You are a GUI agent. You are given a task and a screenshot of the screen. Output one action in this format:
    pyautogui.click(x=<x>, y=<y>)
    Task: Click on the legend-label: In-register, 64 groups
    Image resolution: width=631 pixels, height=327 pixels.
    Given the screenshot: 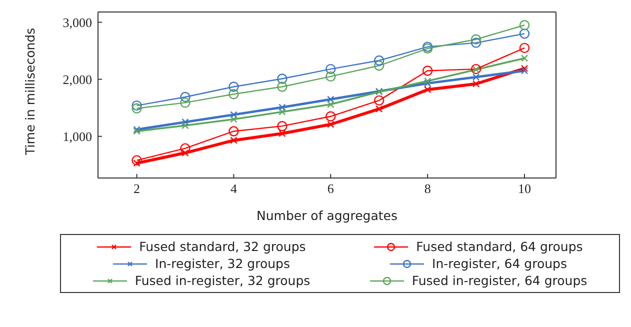 What is the action you would take?
    pyautogui.click(x=499, y=263)
    